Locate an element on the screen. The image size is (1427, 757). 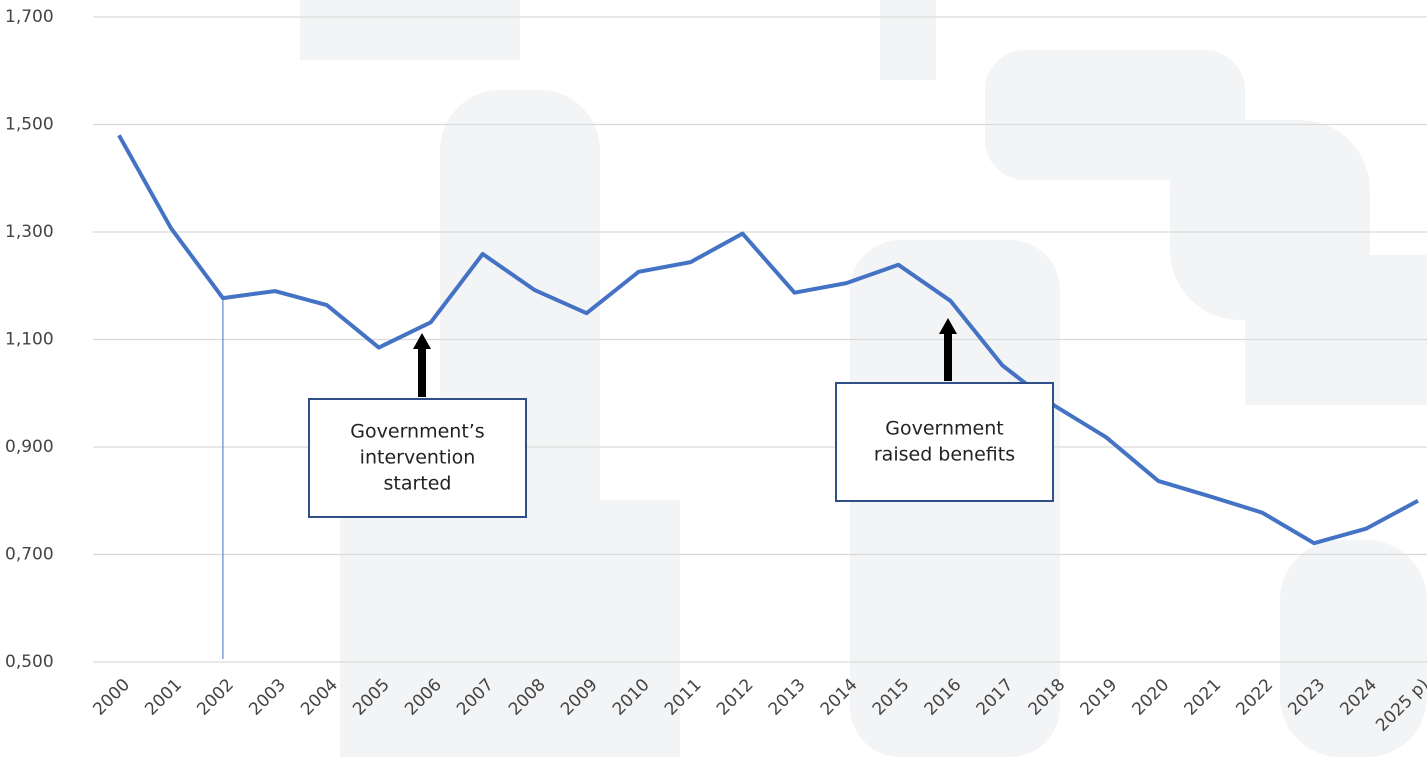
y-tick-label: 0,700 is located at coordinates (29, 555).